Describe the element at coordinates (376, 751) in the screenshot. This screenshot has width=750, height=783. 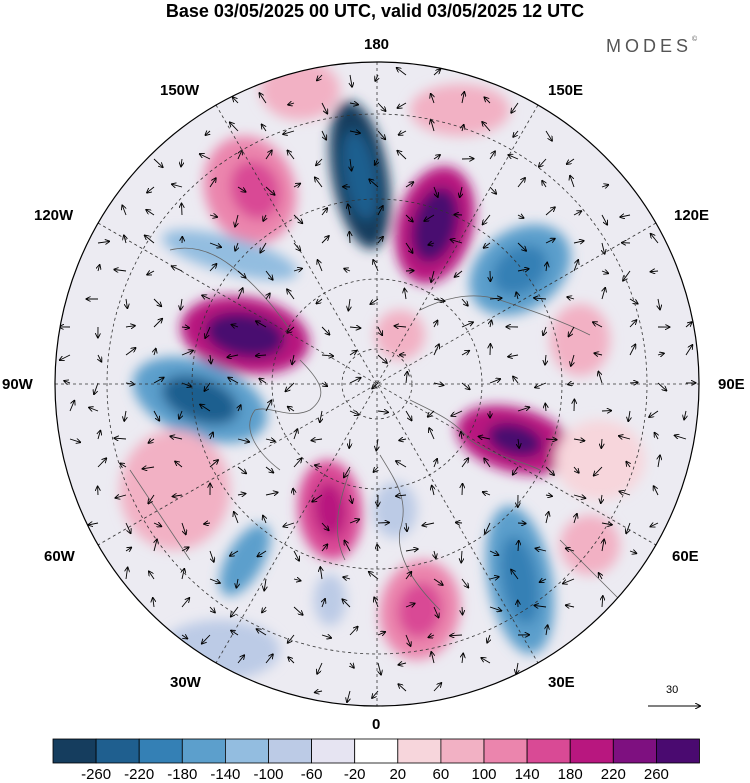
I see `colorbar` at that location.